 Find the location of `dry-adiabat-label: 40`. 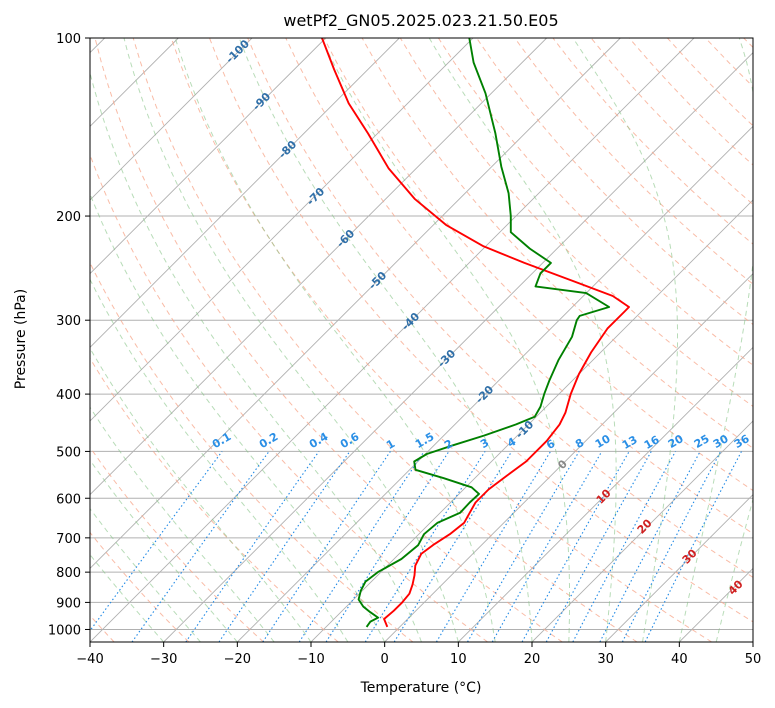

dry-adiabat-label: 40 is located at coordinates (736, 587).